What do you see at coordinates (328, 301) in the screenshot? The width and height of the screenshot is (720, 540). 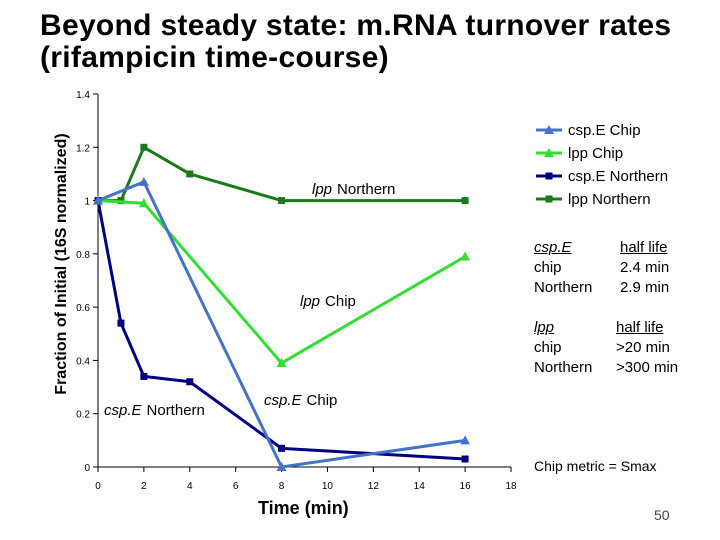 I see `annotation-lpp-chip: lpp Chip` at bounding box center [328, 301].